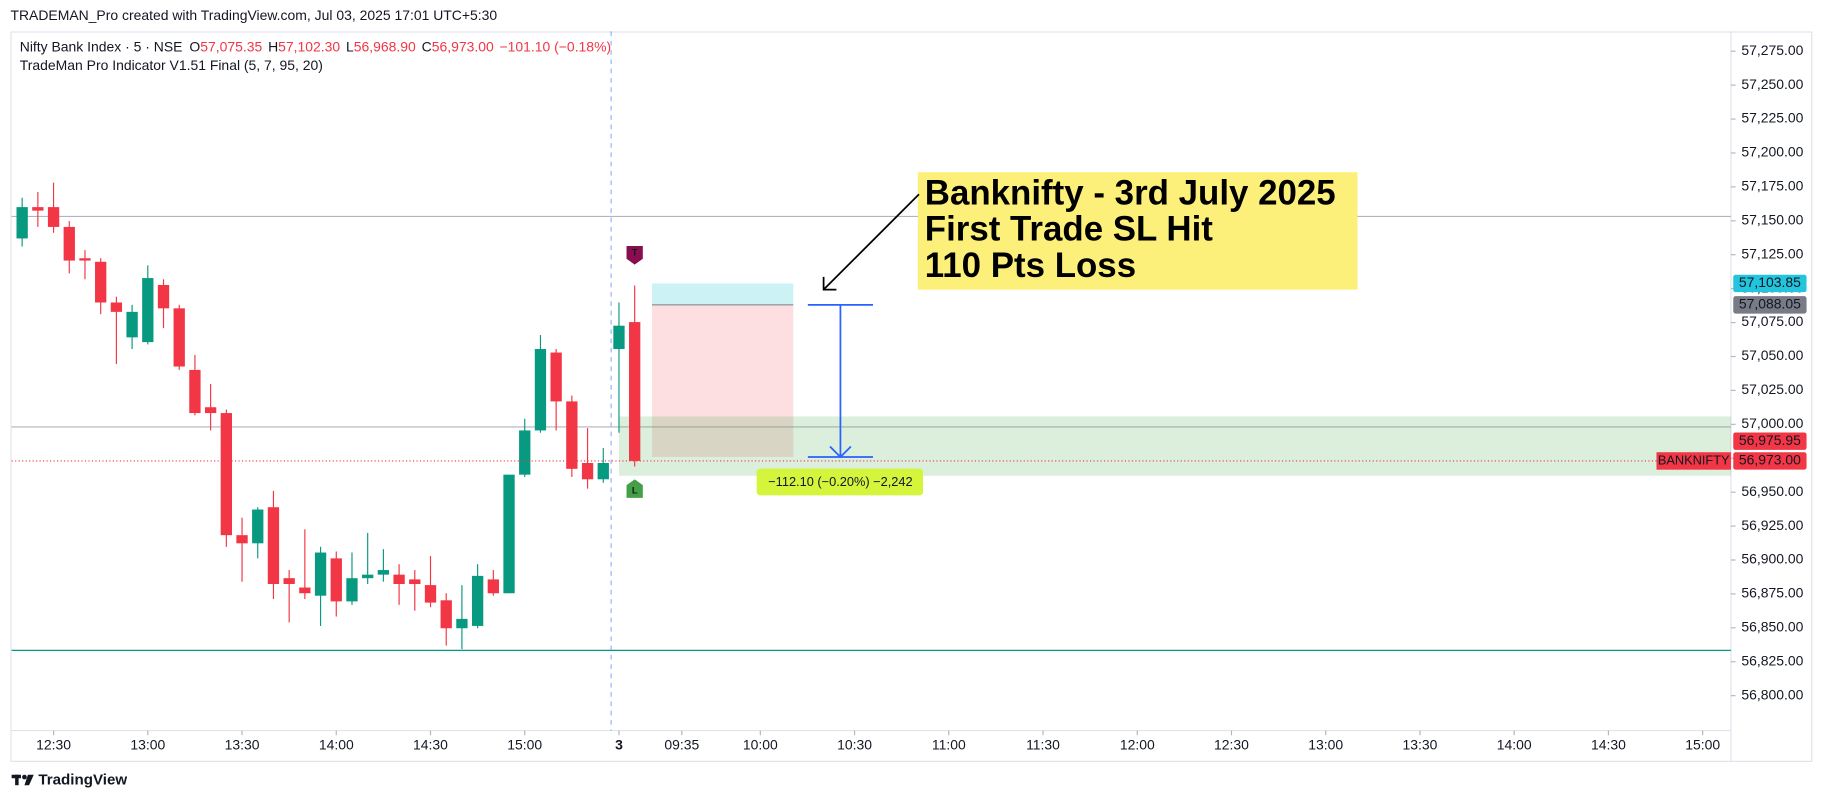  I want to click on price-label: 57,088.05, so click(1770, 304).